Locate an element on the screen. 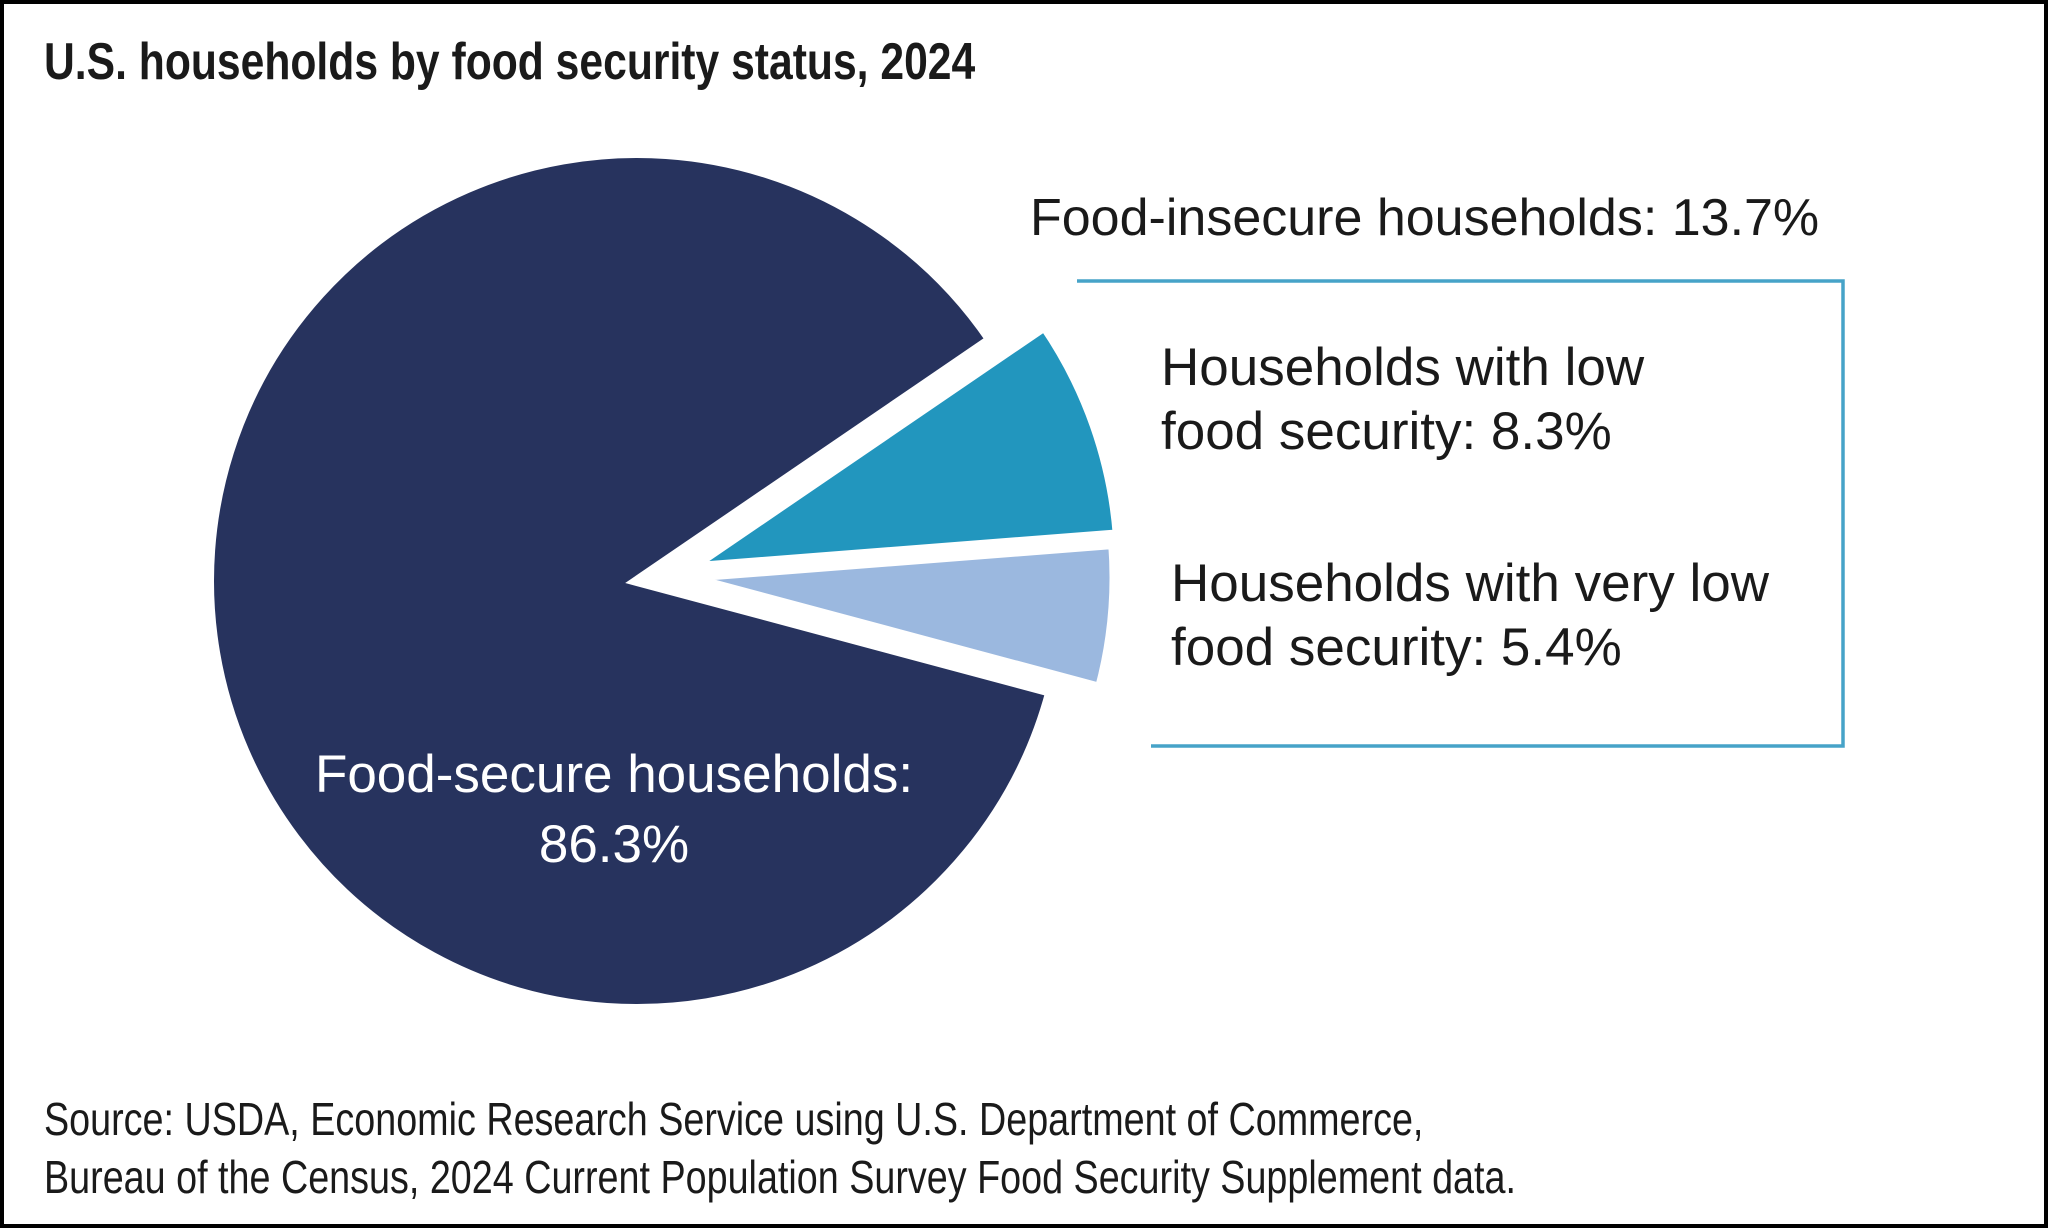 The height and width of the screenshot is (1228, 2048). pie-slice-very-low-food-security is located at coordinates (902, 616).